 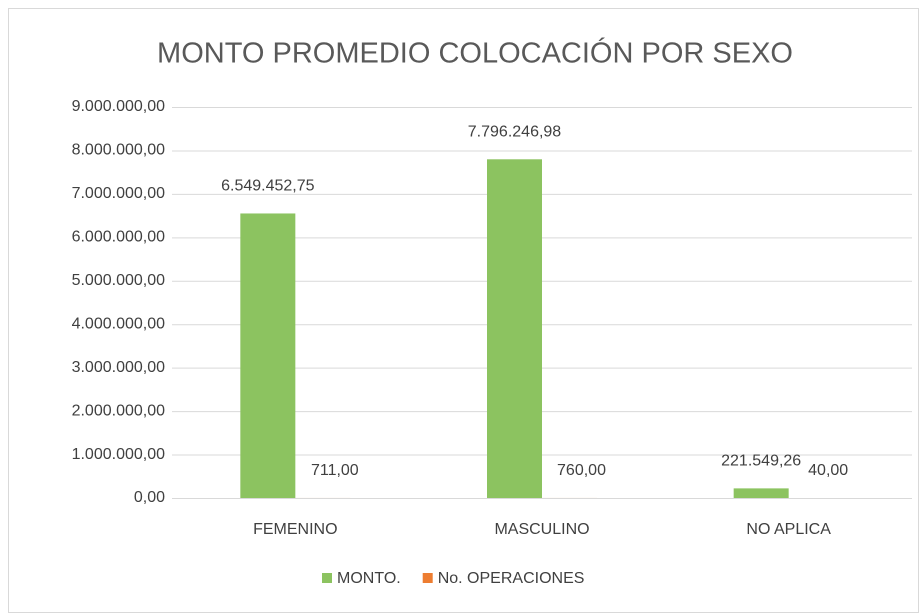 I want to click on legend-label: MONTO., so click(x=369, y=578).